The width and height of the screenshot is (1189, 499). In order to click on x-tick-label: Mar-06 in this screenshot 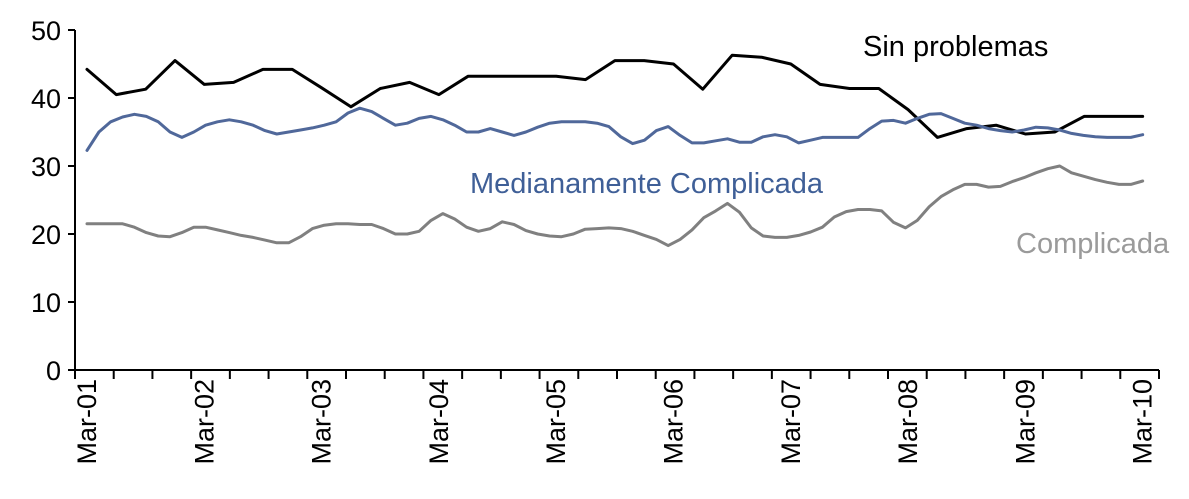, I will do `click(674, 422)`.